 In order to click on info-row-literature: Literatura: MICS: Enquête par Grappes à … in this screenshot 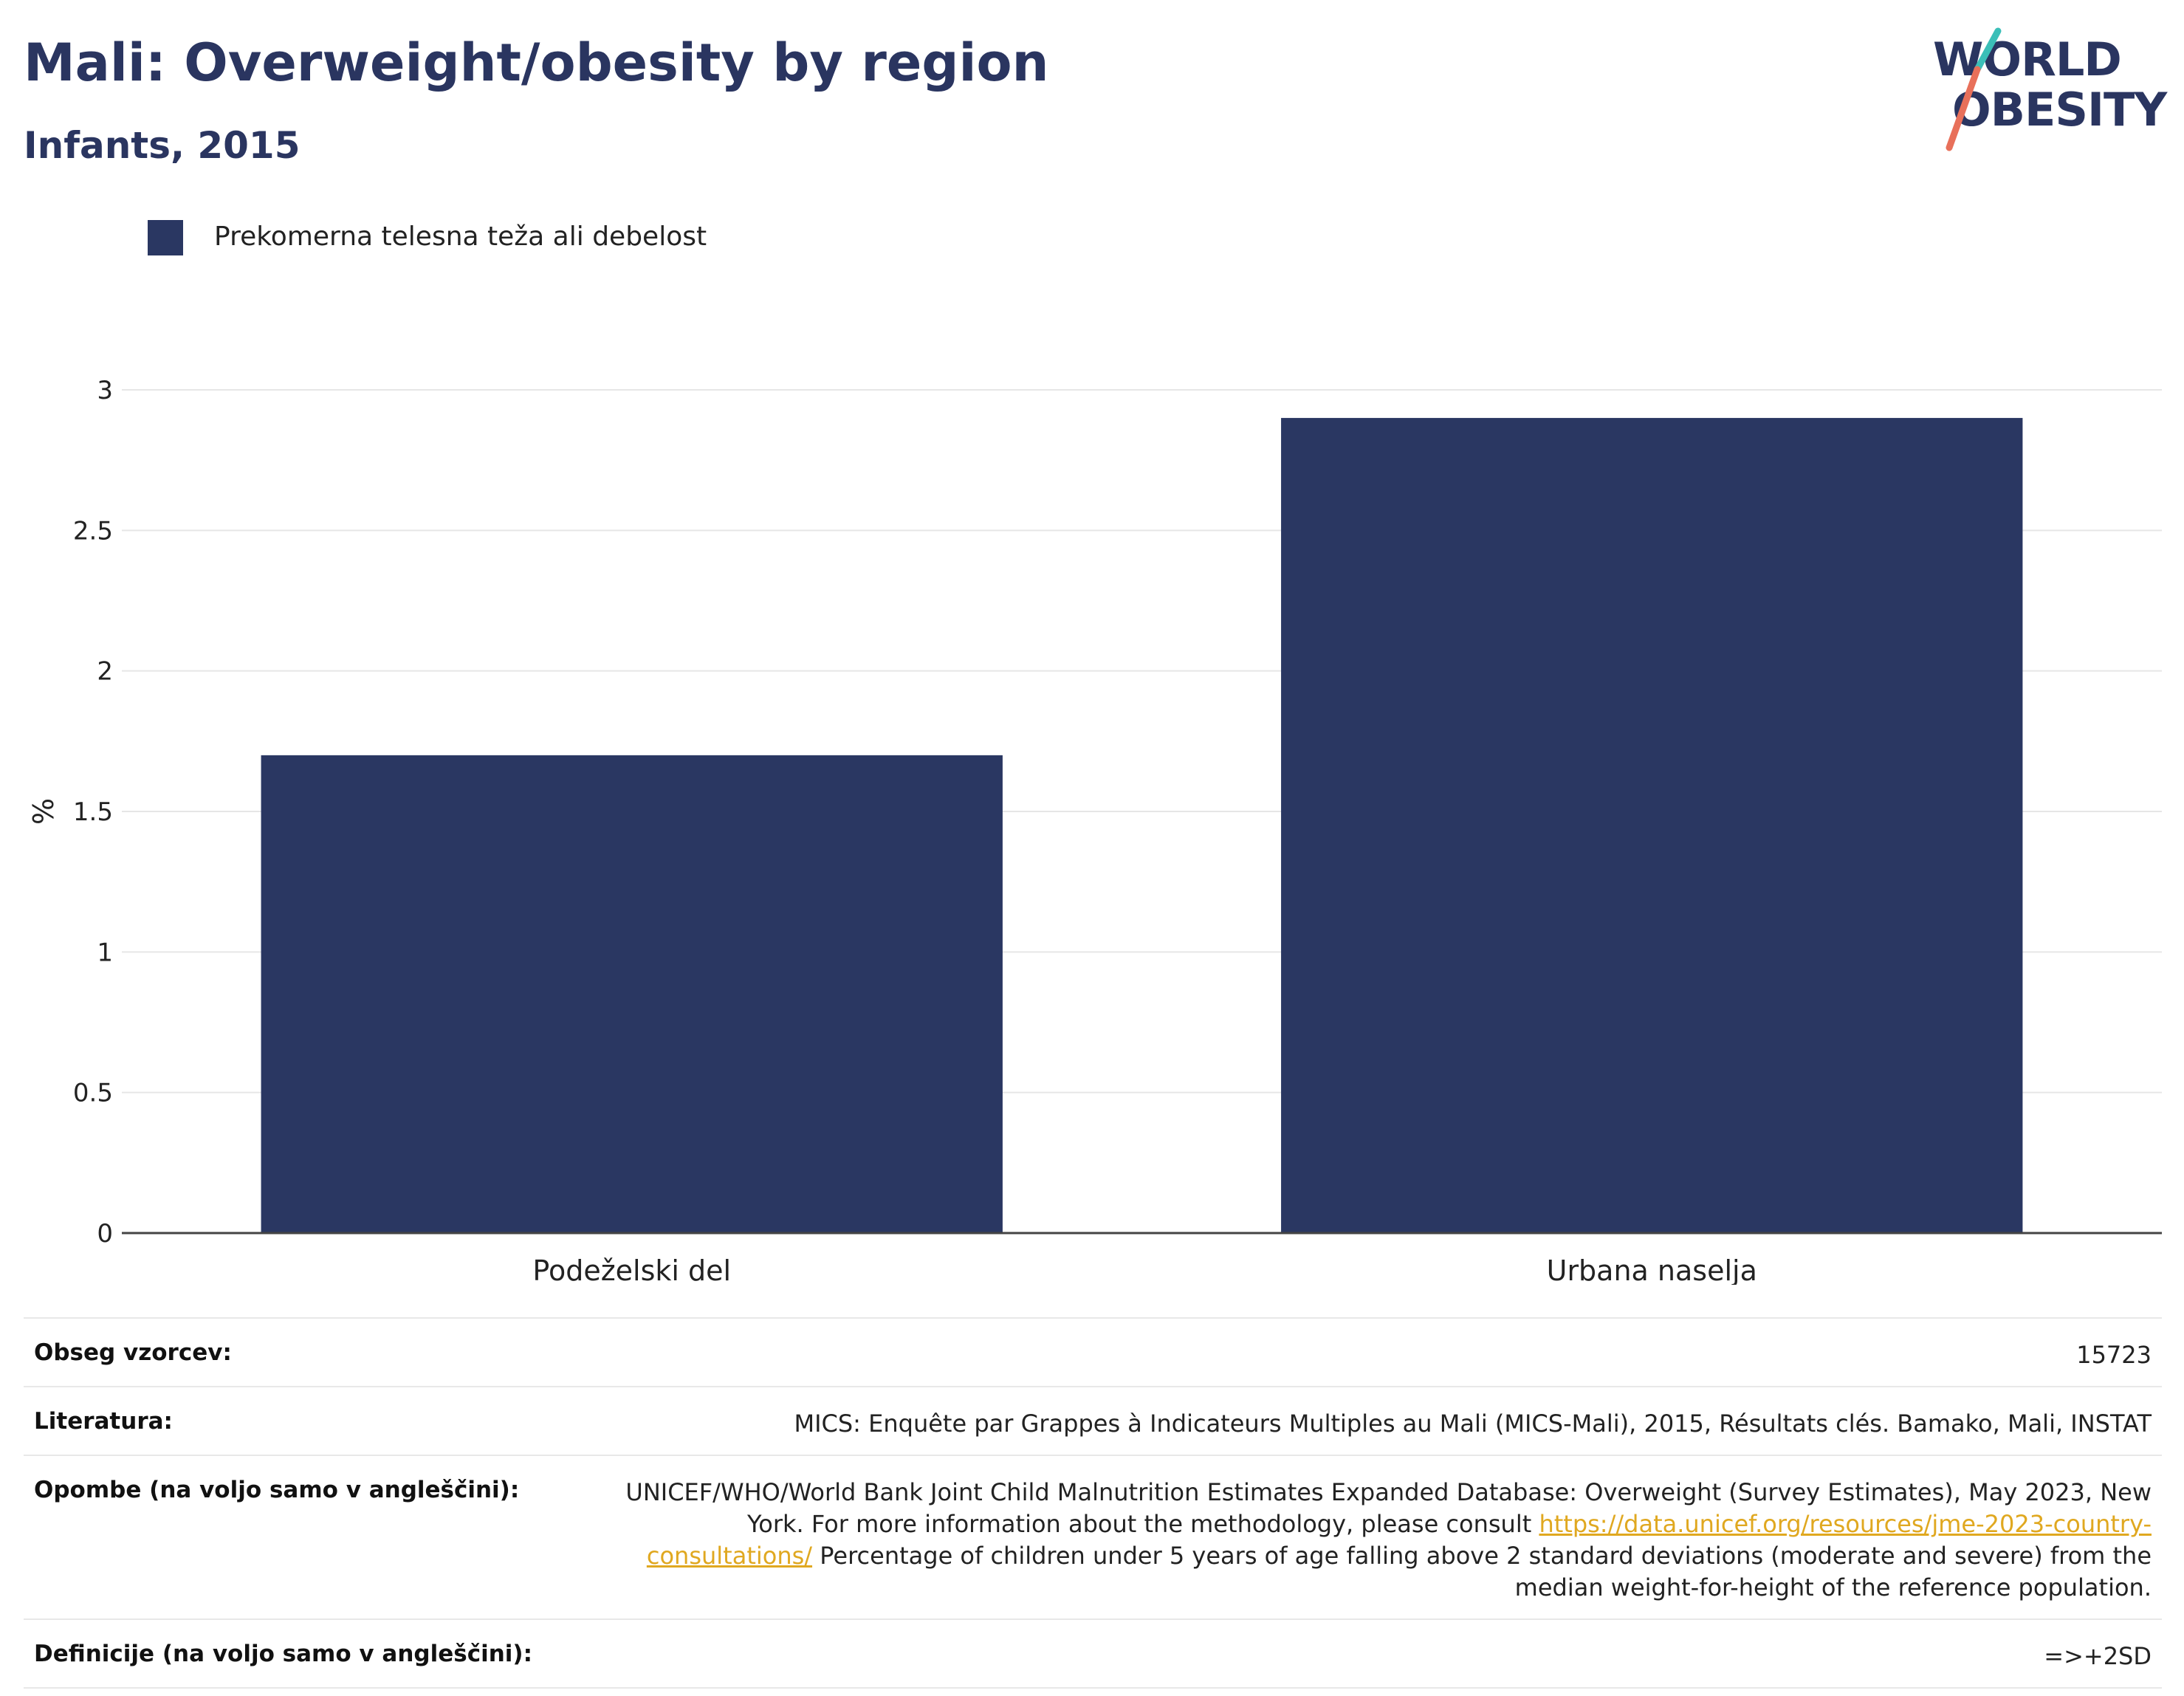, I will do `click(1093, 1420)`.